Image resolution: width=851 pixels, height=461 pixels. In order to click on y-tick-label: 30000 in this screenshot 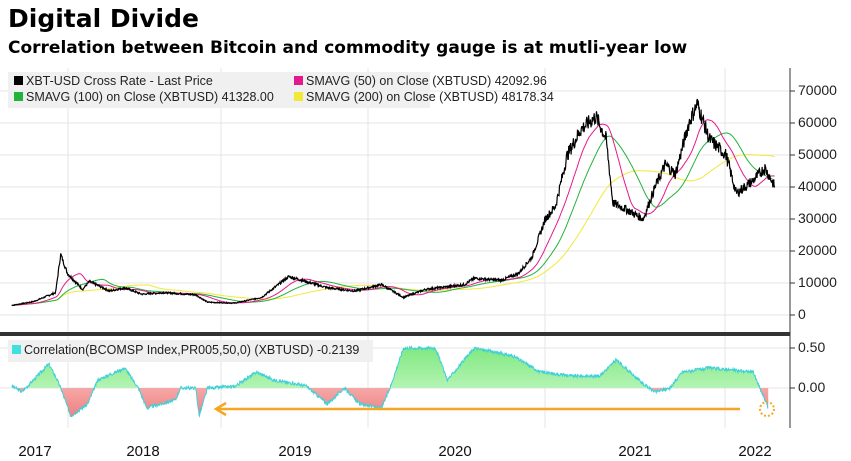, I will do `click(817, 218)`.